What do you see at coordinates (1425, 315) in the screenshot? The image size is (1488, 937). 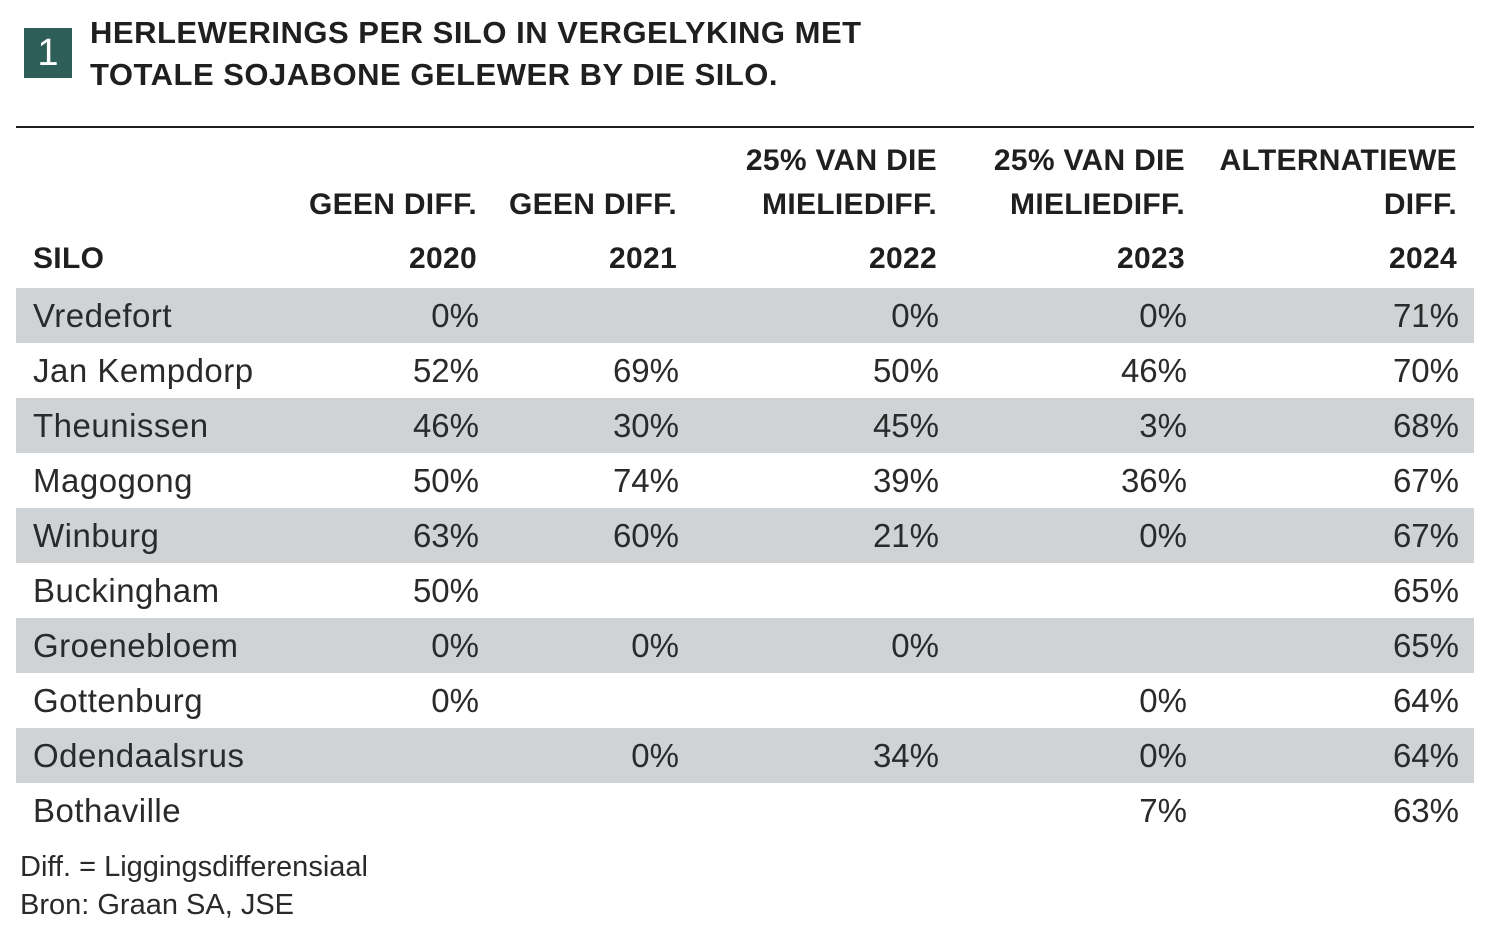 I see `cell-2024: 71%` at bounding box center [1425, 315].